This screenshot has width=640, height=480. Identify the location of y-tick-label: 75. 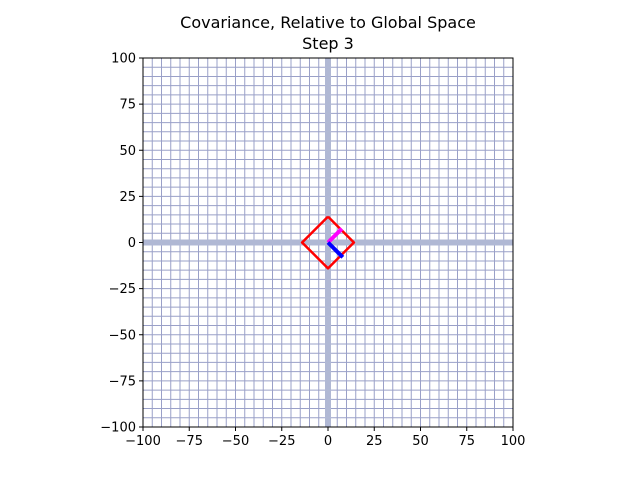
(127, 105).